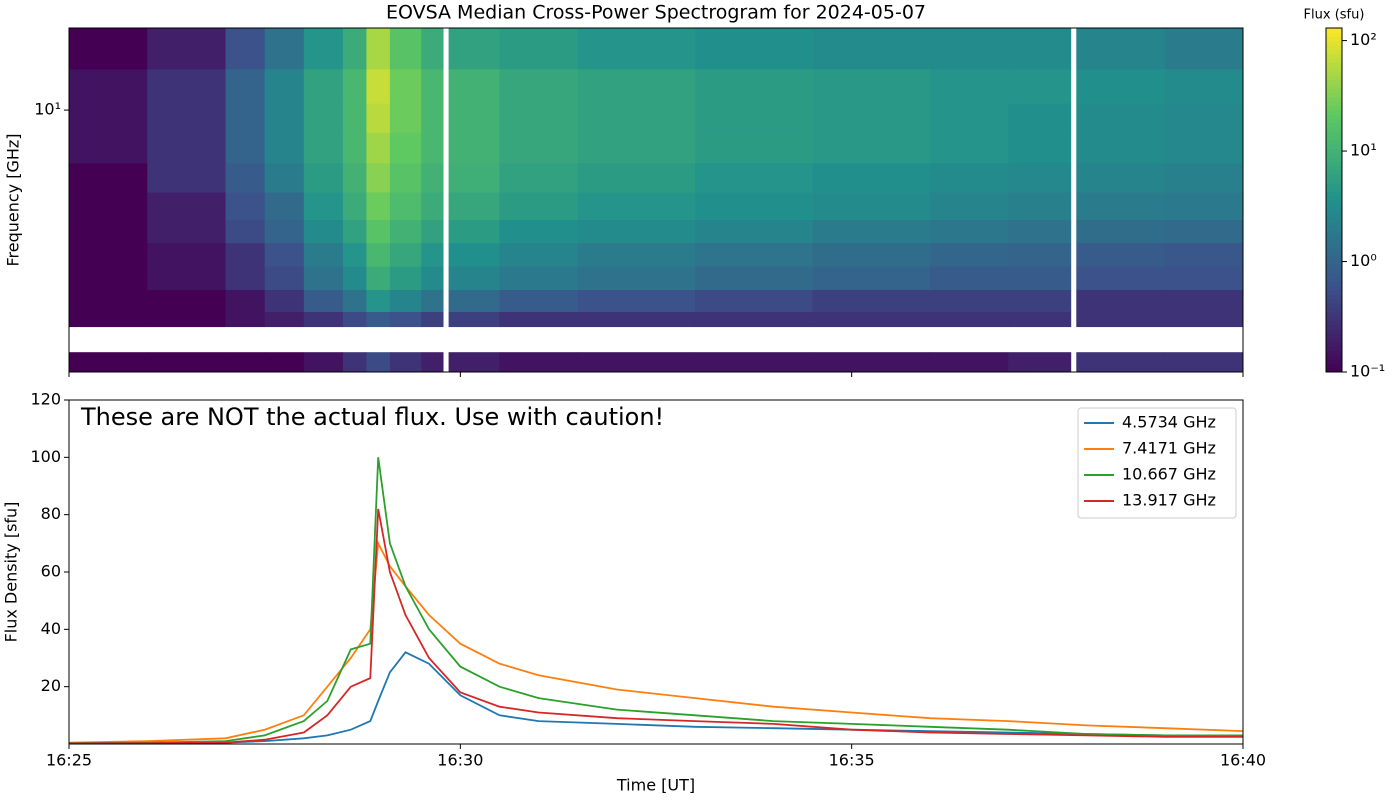 Image resolution: width=1400 pixels, height=800 pixels. I want to click on colorbar-label: Flux (sfu), so click(1334, 15).